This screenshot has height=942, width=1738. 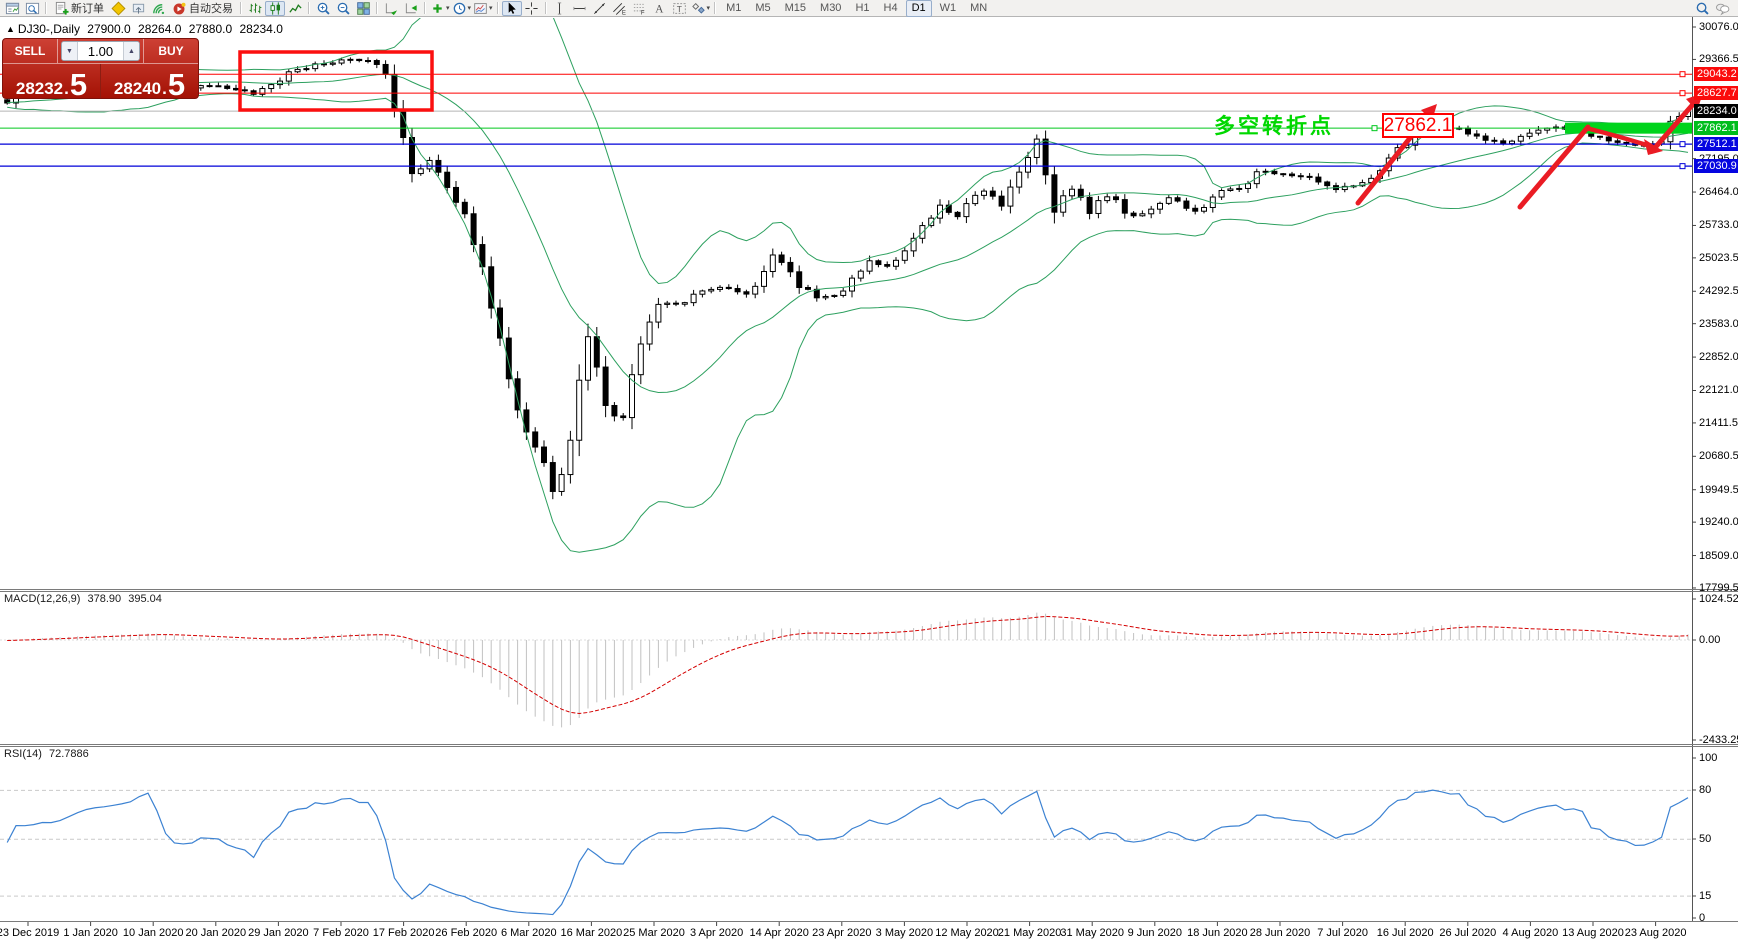 What do you see at coordinates (979, 7) in the screenshot?
I see `timeframe-mn-button: MN` at bounding box center [979, 7].